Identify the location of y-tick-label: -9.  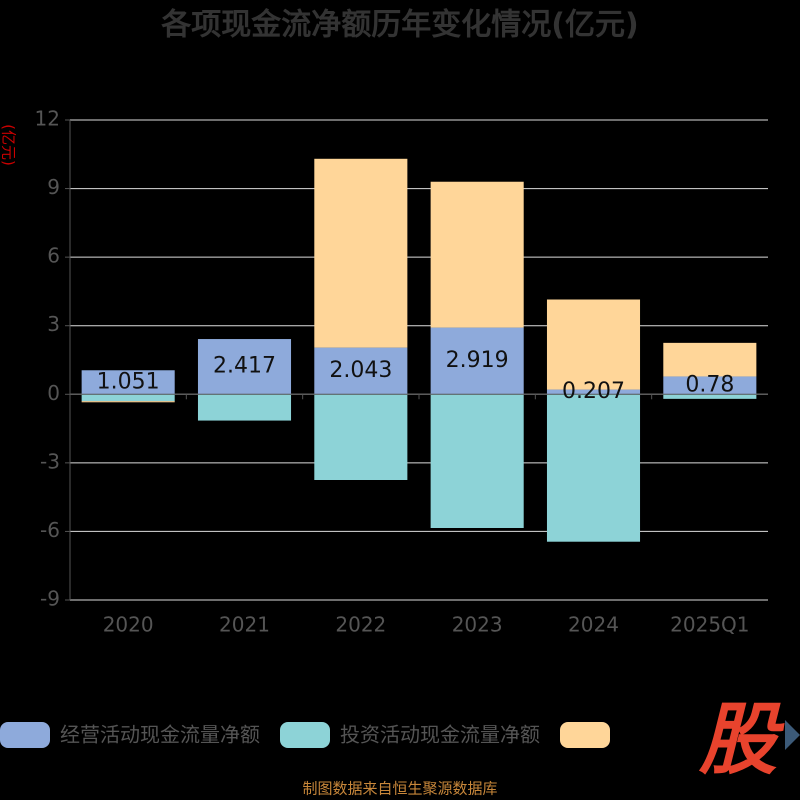
(50, 599).